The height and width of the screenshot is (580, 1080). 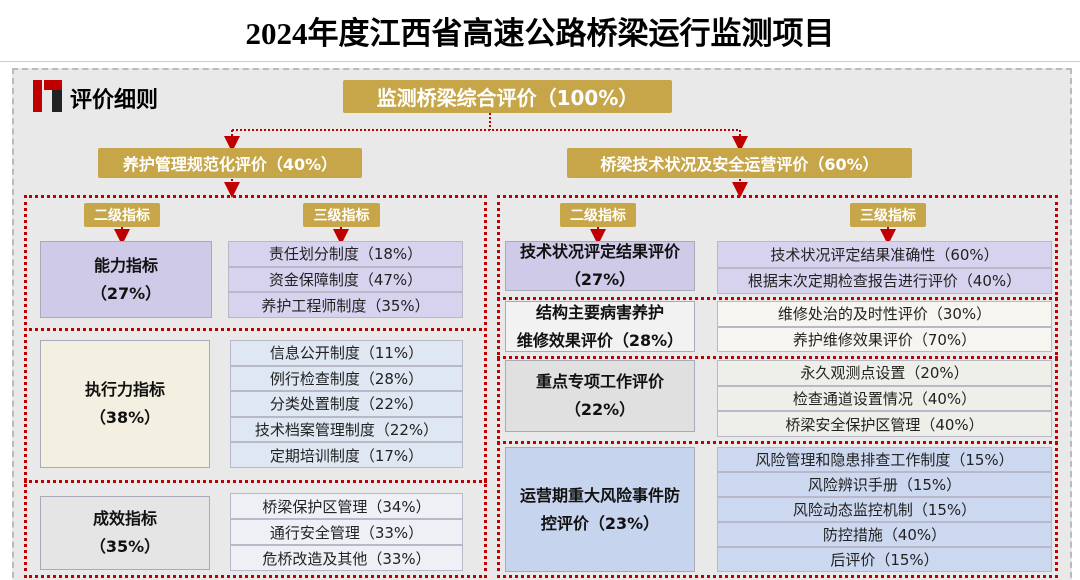 I want to click on indicator-item: 责任划分制度（18%）, so click(x=345, y=254).